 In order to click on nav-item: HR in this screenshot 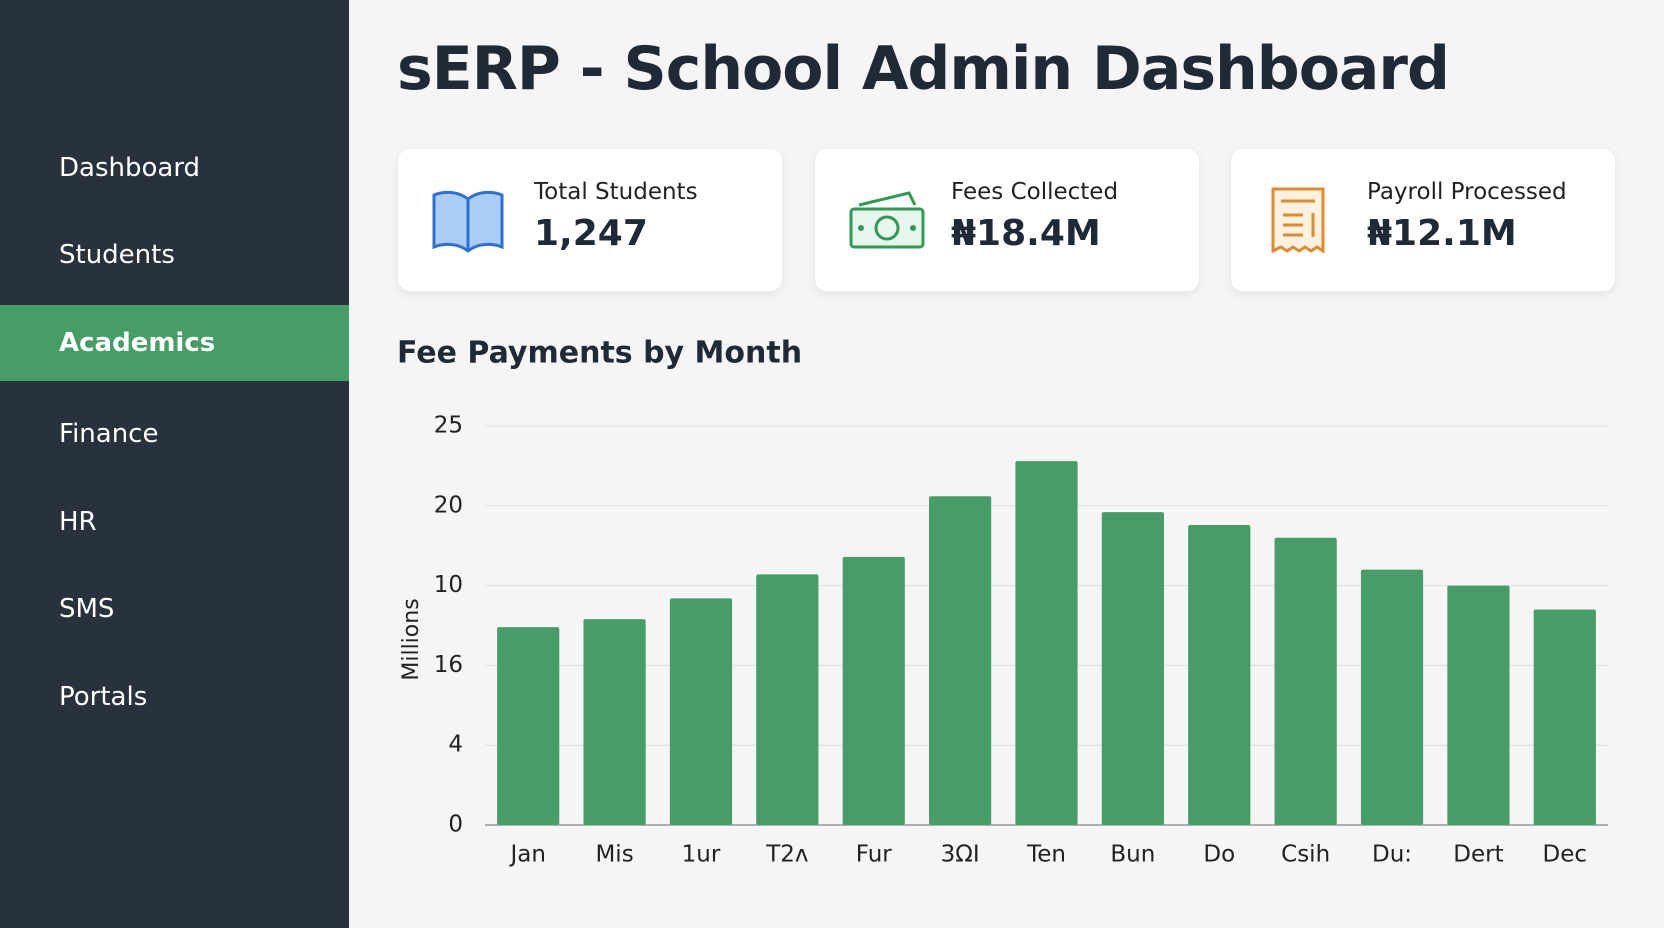, I will do `click(78, 522)`.